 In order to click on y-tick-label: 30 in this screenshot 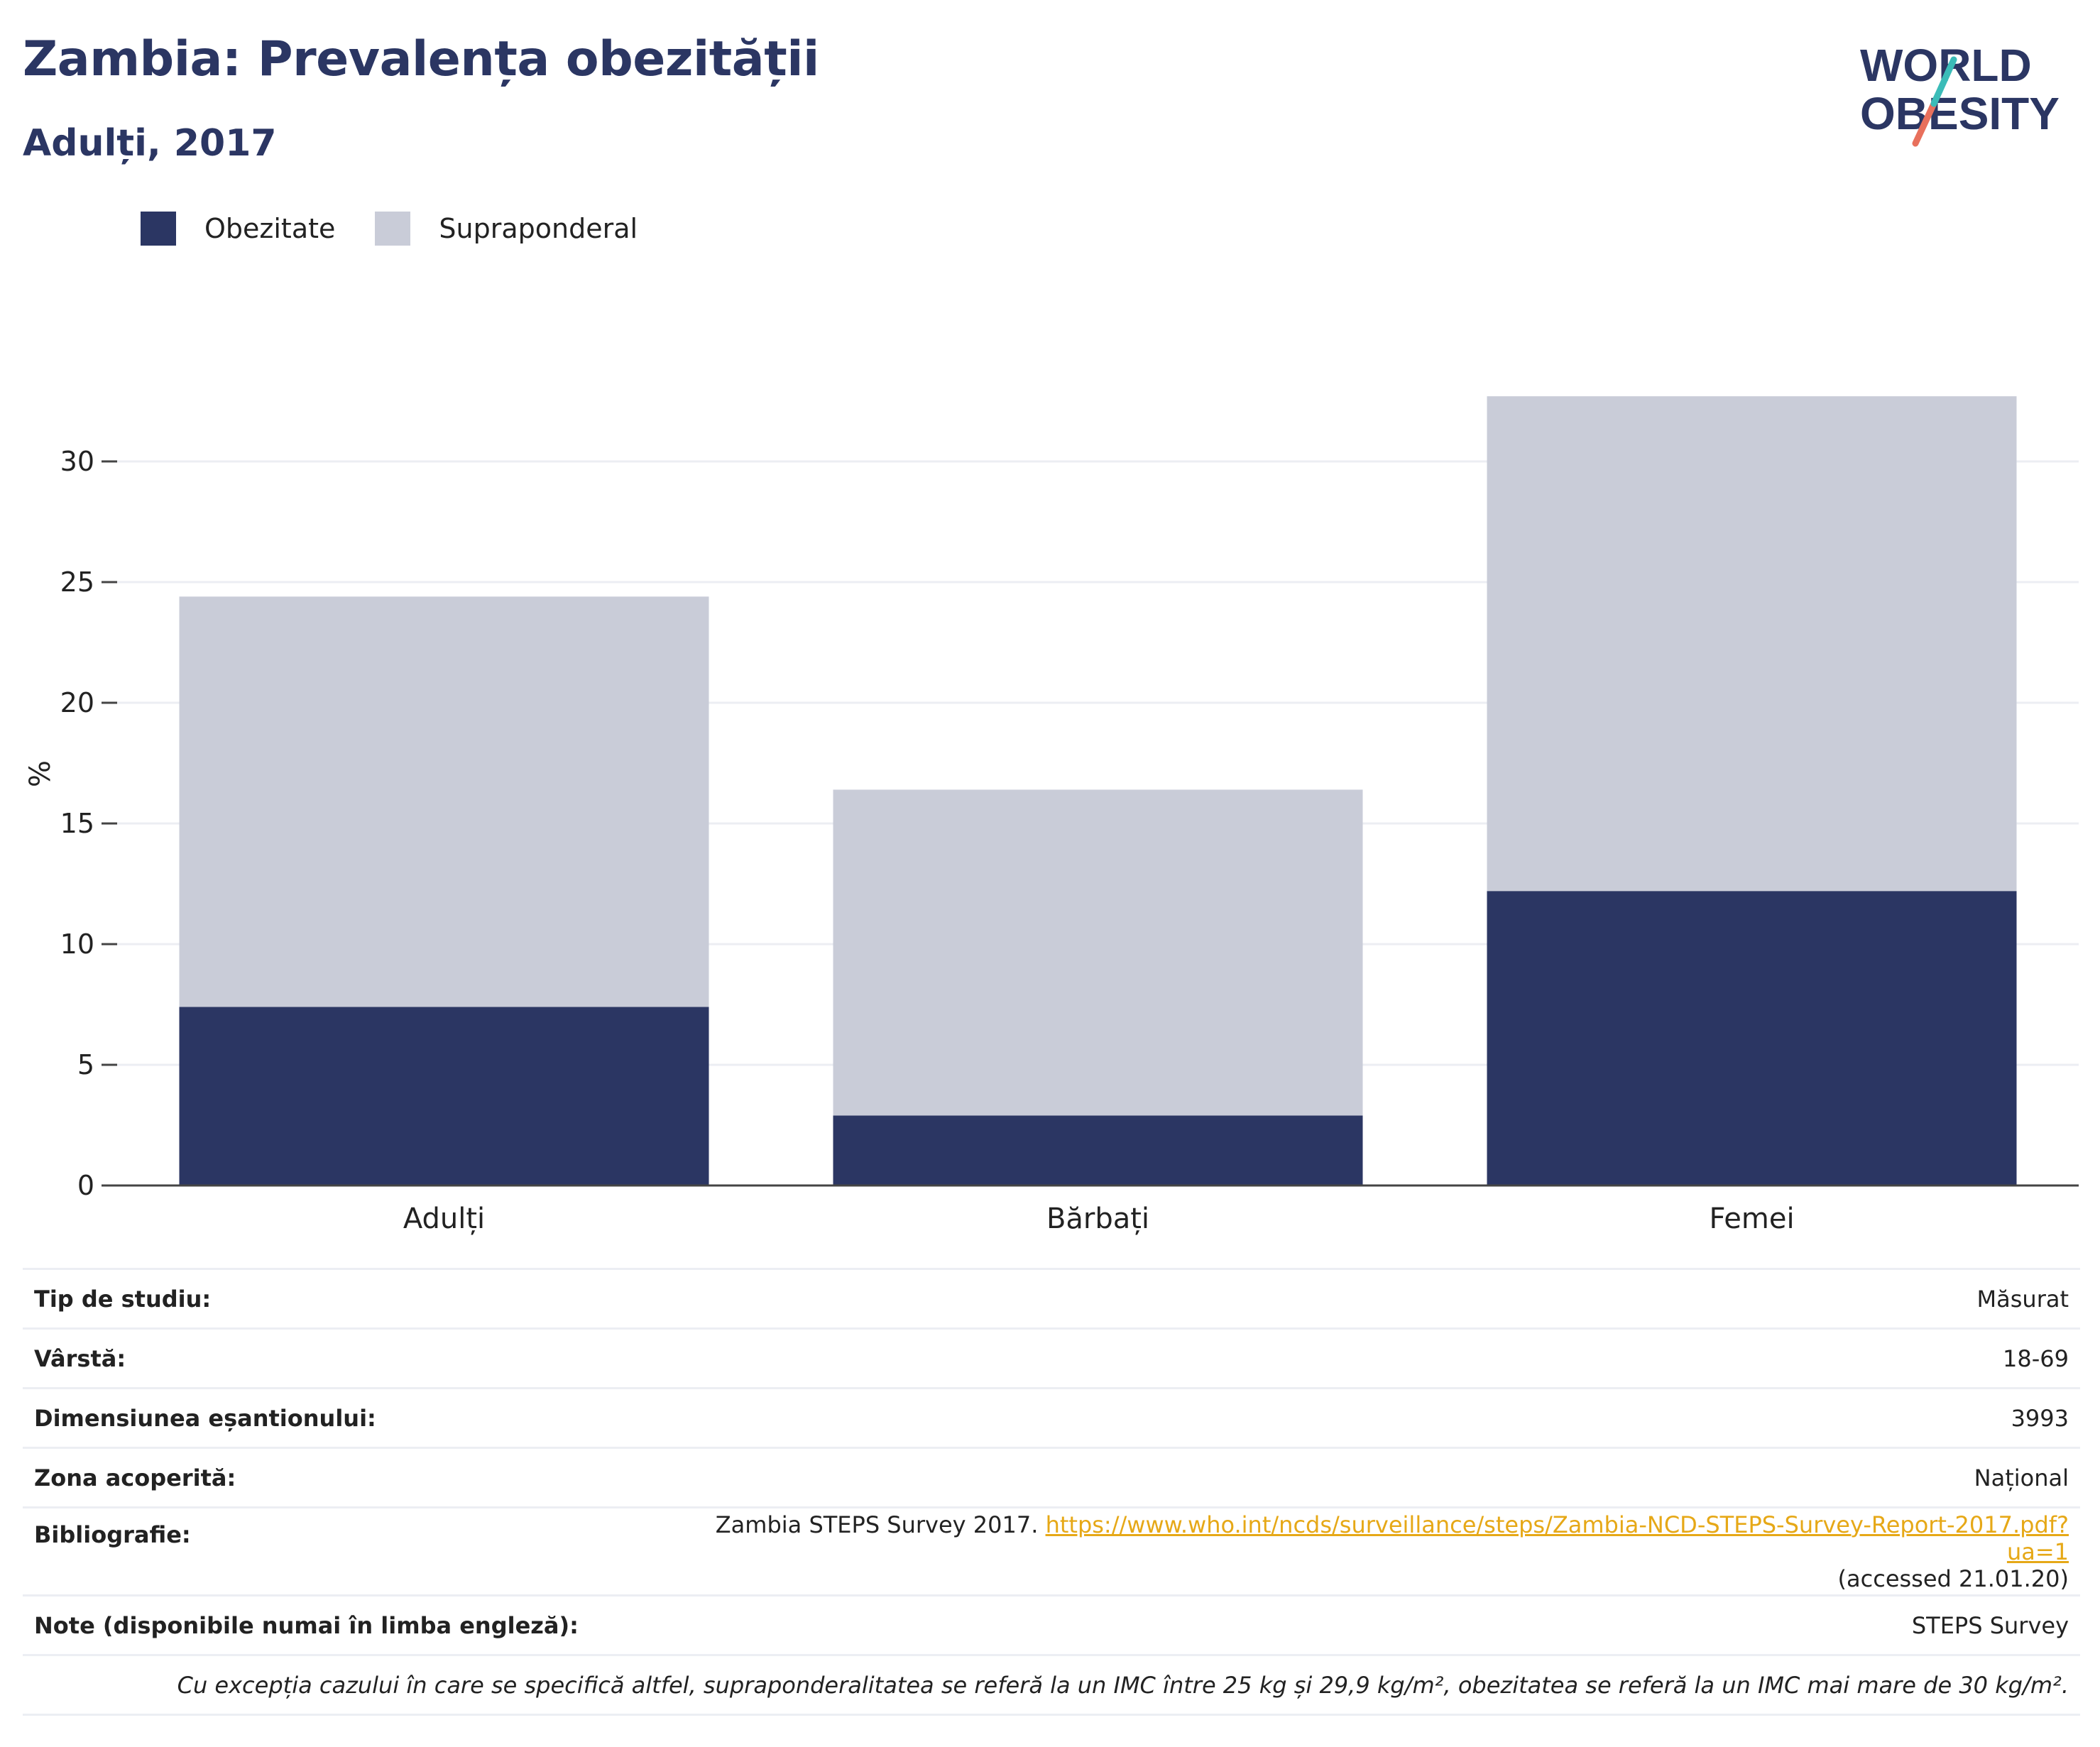, I will do `click(77, 461)`.